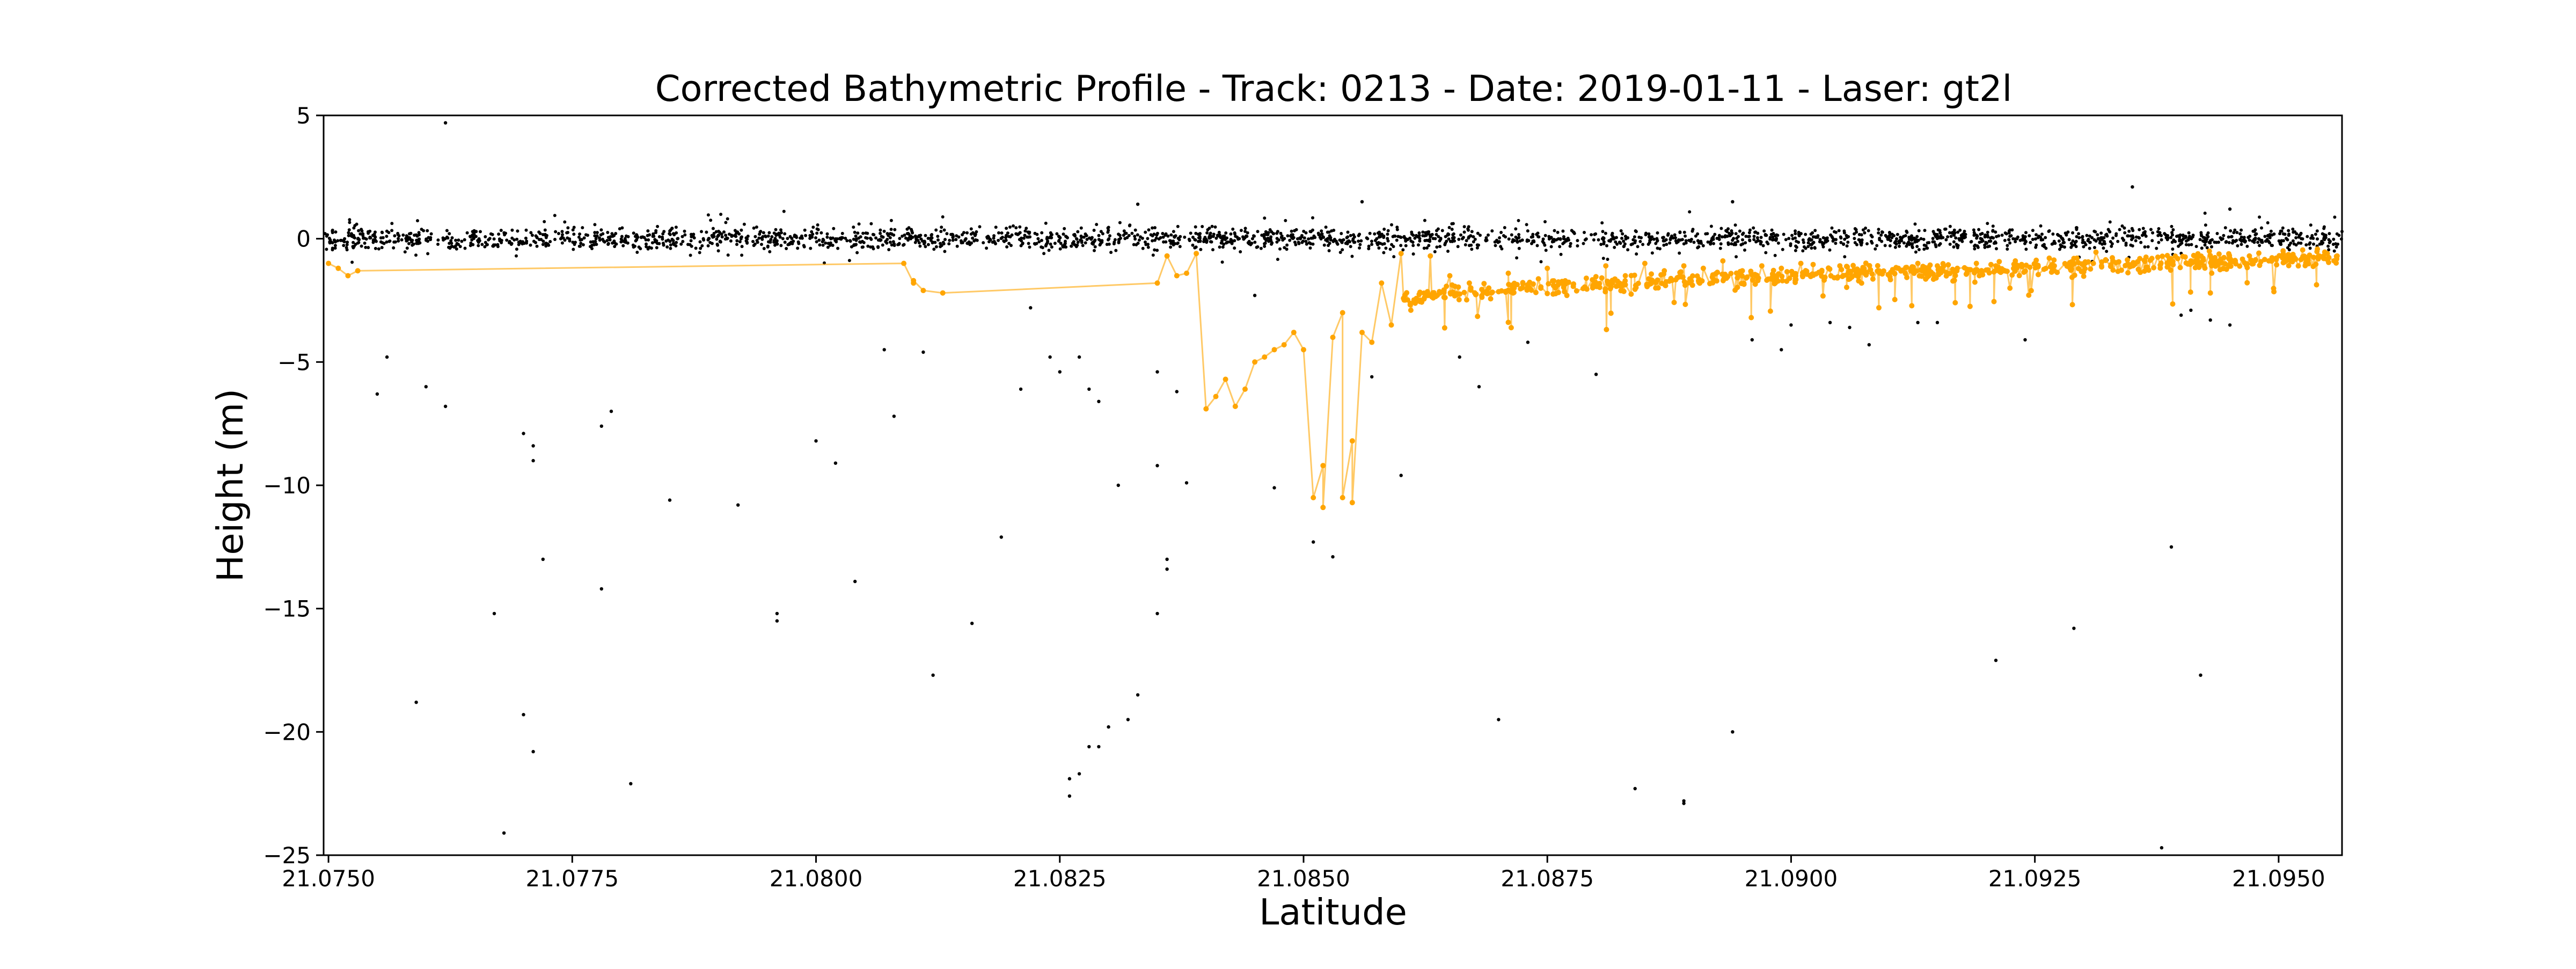  I want to click on x-tick-label: 21.0850, so click(1303, 878).